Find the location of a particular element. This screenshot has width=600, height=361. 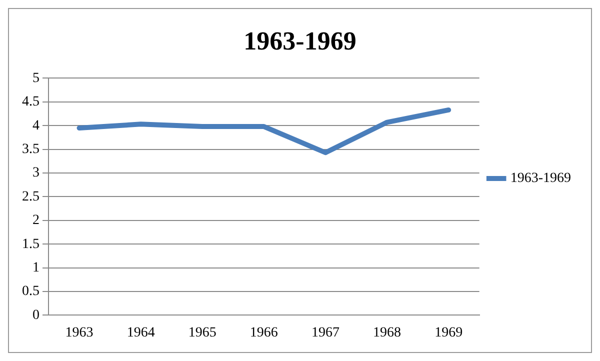

chart-title: 1963-1969 is located at coordinates (300, 41).